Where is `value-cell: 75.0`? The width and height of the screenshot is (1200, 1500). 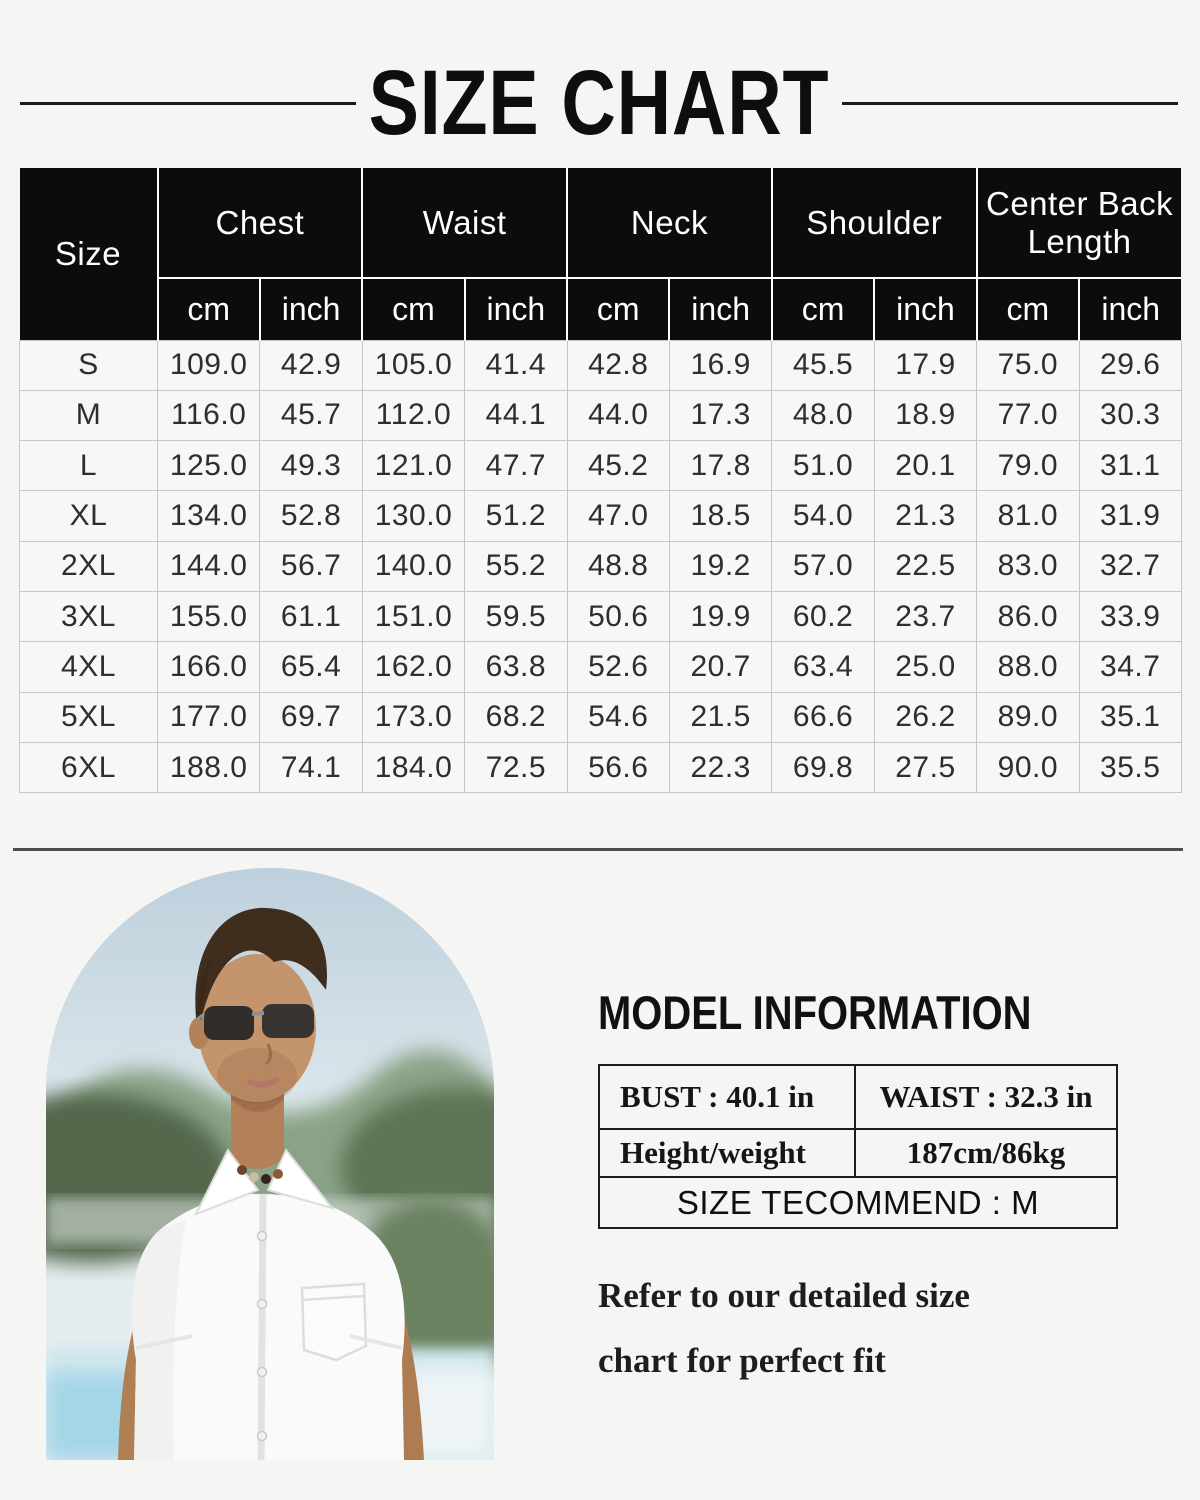
value-cell: 75.0 is located at coordinates (1028, 365).